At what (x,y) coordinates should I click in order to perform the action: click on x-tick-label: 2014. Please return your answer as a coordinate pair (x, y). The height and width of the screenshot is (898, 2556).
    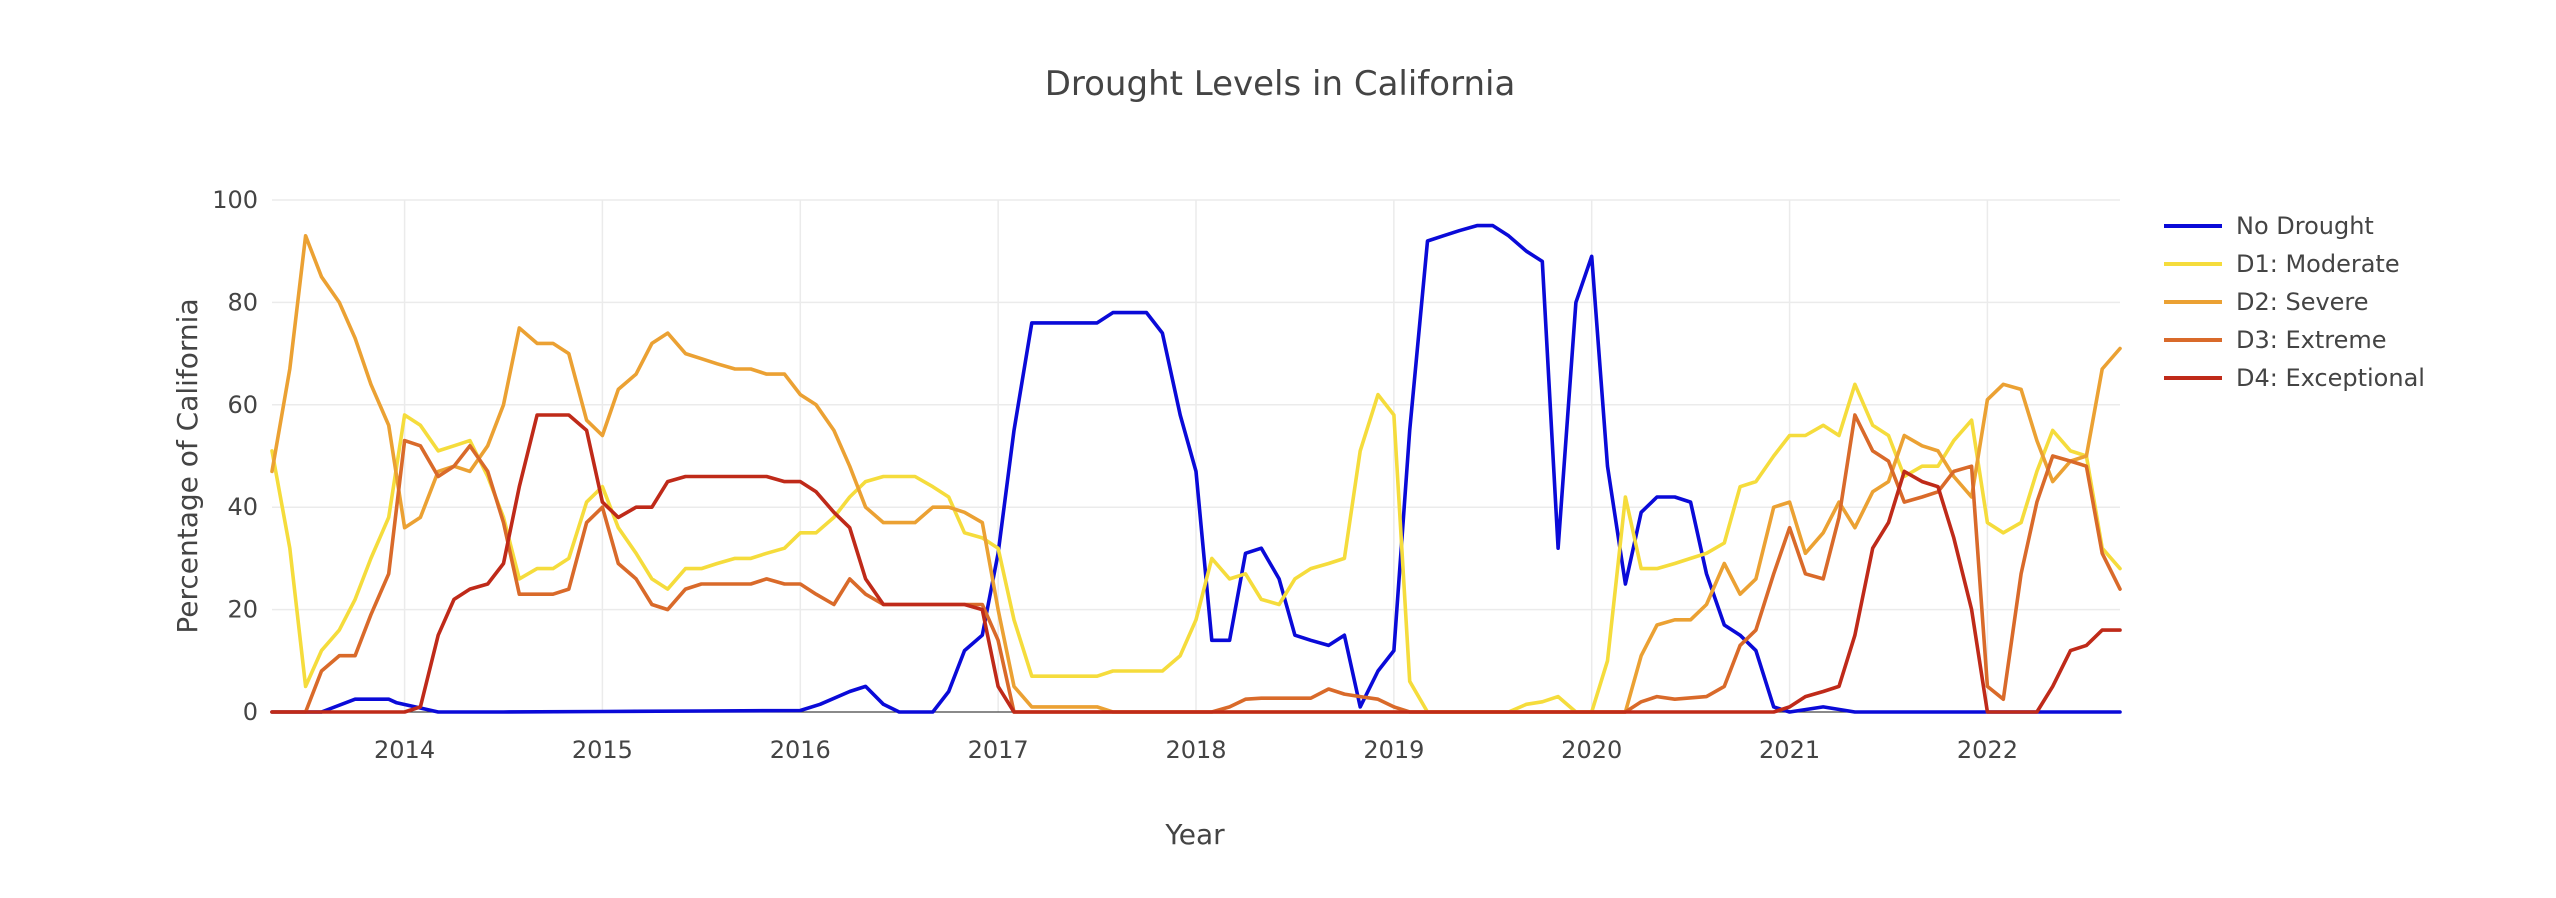
    Looking at the image, I should click on (404, 750).